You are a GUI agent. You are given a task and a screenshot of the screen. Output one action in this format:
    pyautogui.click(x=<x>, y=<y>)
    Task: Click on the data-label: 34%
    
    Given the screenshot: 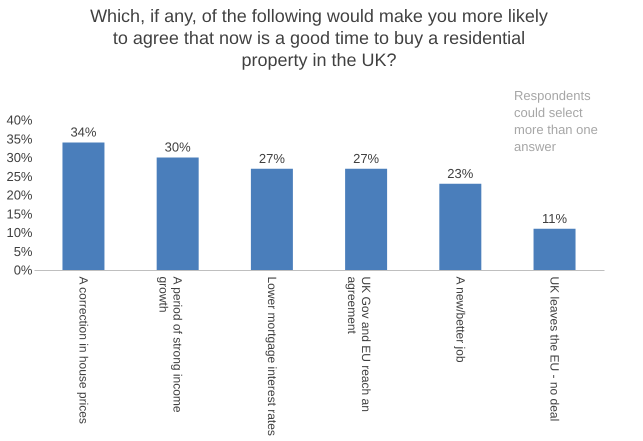 What is the action you would take?
    pyautogui.click(x=83, y=132)
    